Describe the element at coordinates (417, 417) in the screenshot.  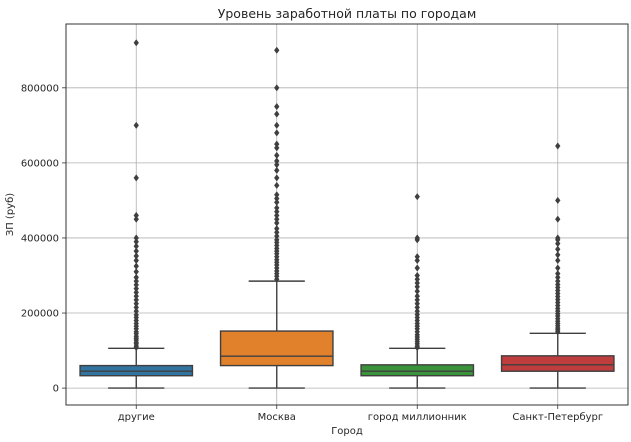
I see `x-tick-label: город миллионник` at that location.